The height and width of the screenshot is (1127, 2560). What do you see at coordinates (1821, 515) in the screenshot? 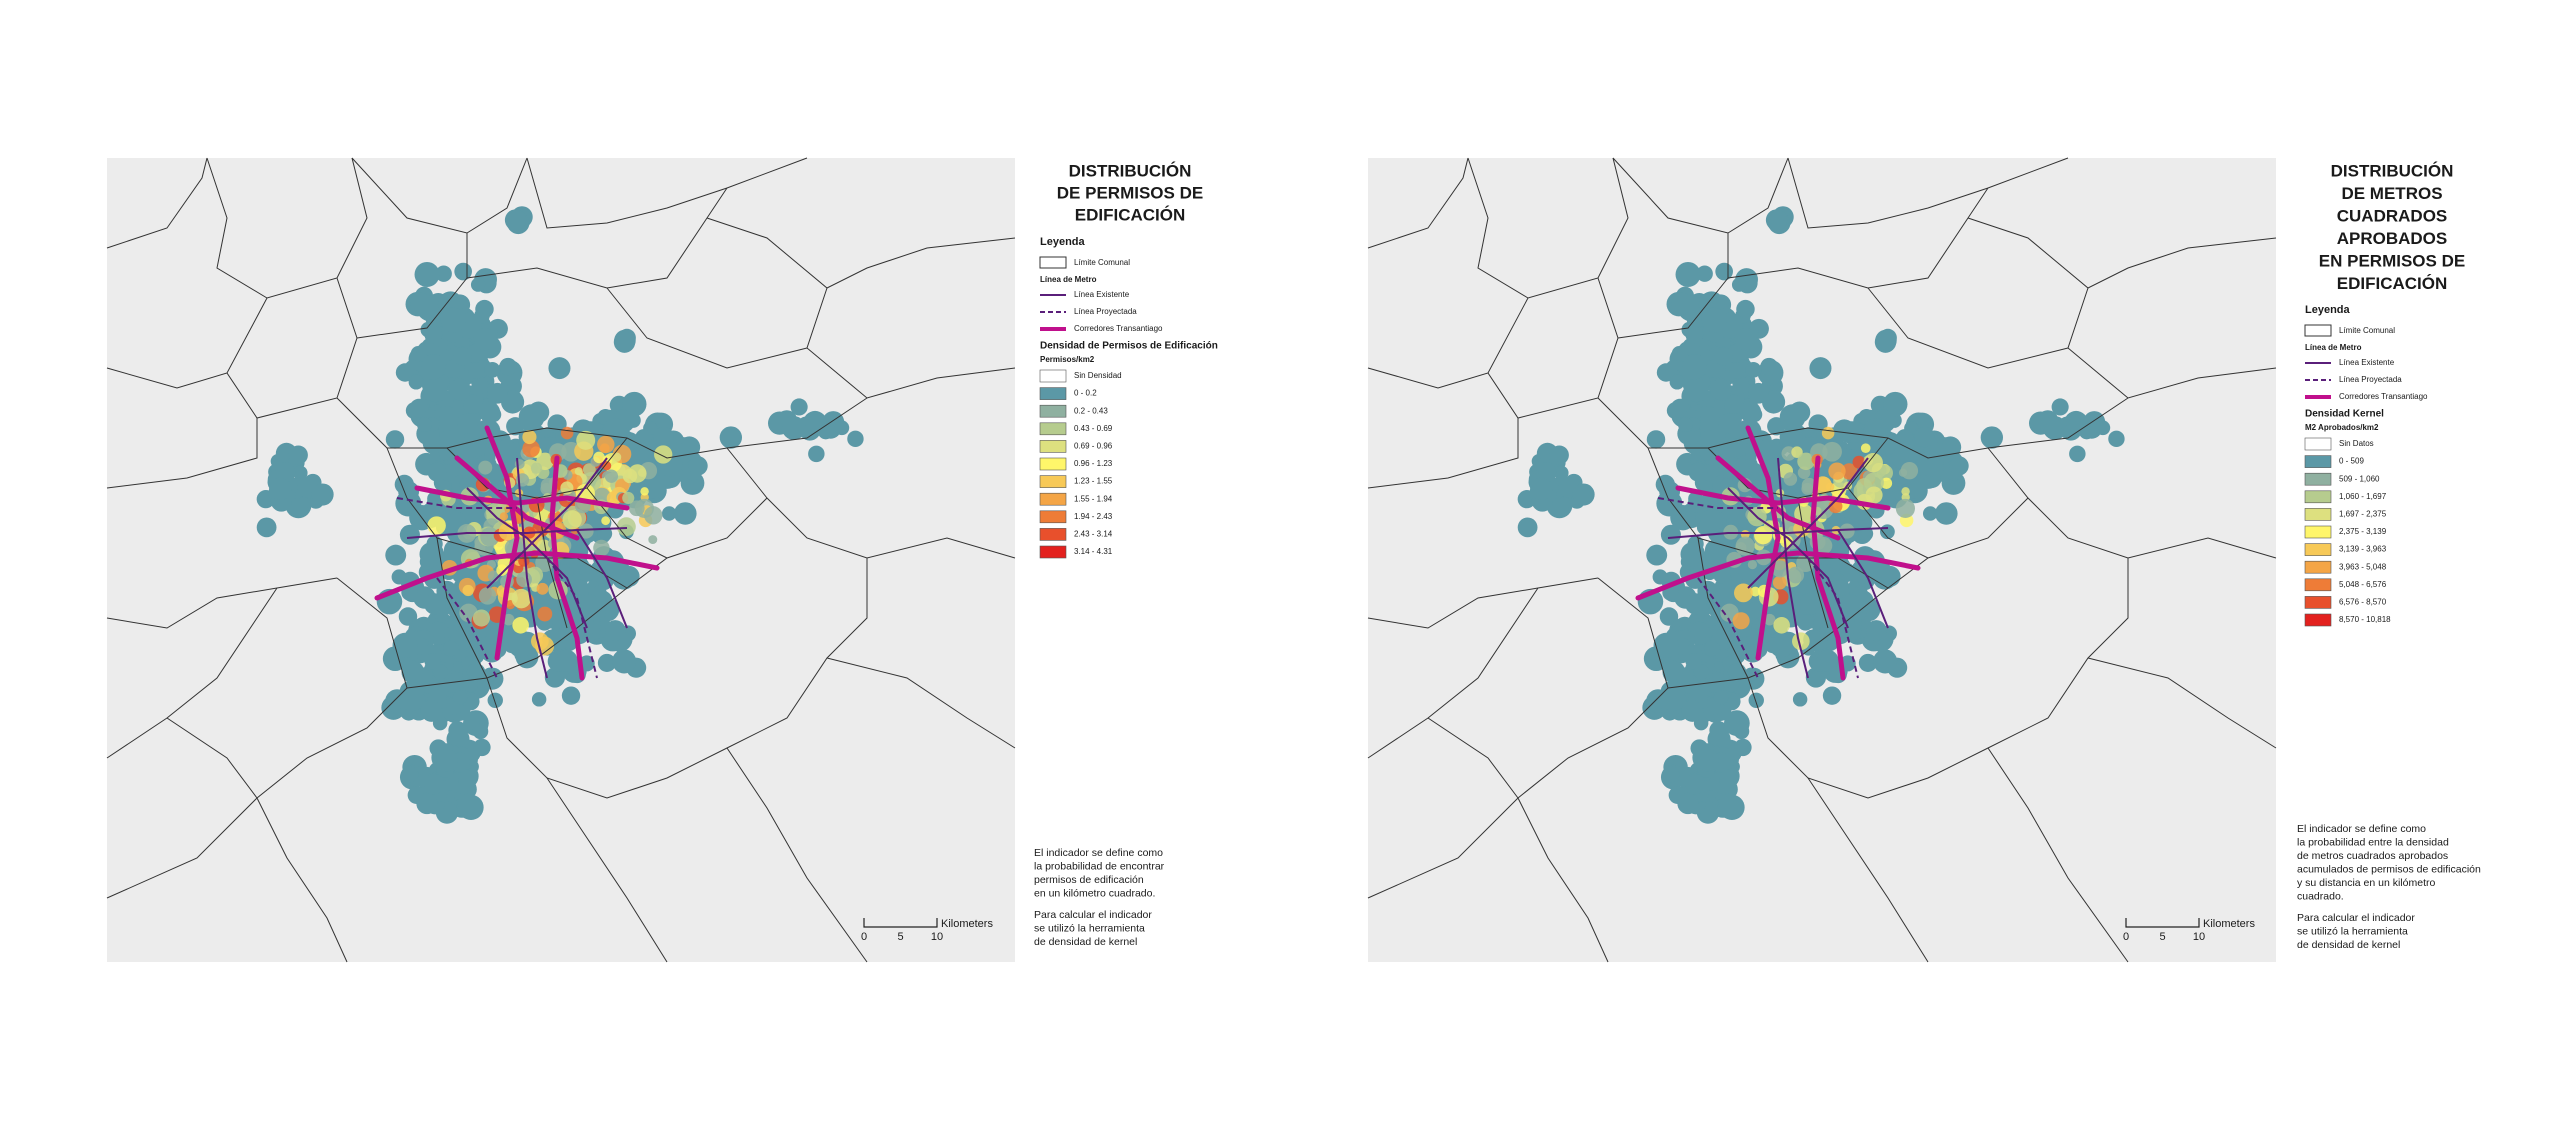
I see `density-surface` at bounding box center [1821, 515].